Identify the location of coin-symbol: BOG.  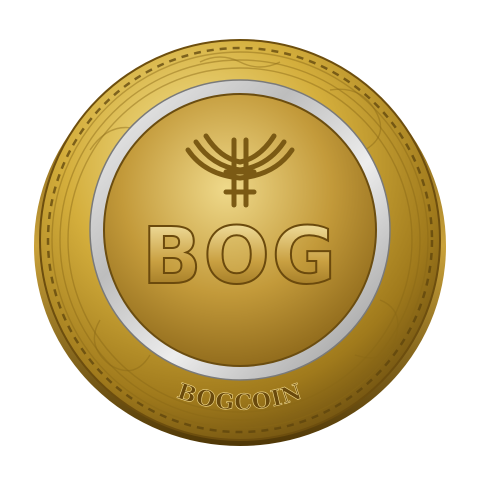
(240, 257).